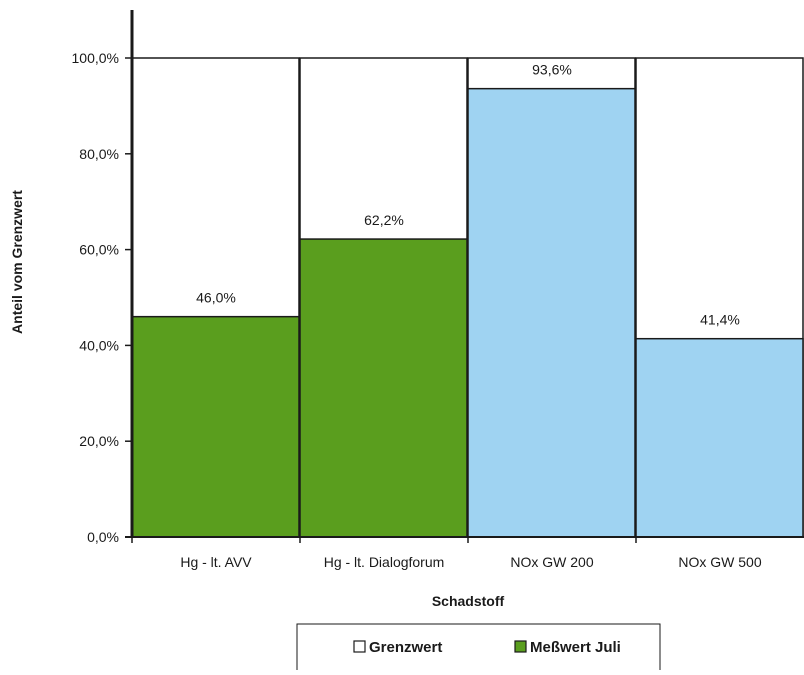  What do you see at coordinates (720, 320) in the screenshot?
I see `data-label: 41,4%` at bounding box center [720, 320].